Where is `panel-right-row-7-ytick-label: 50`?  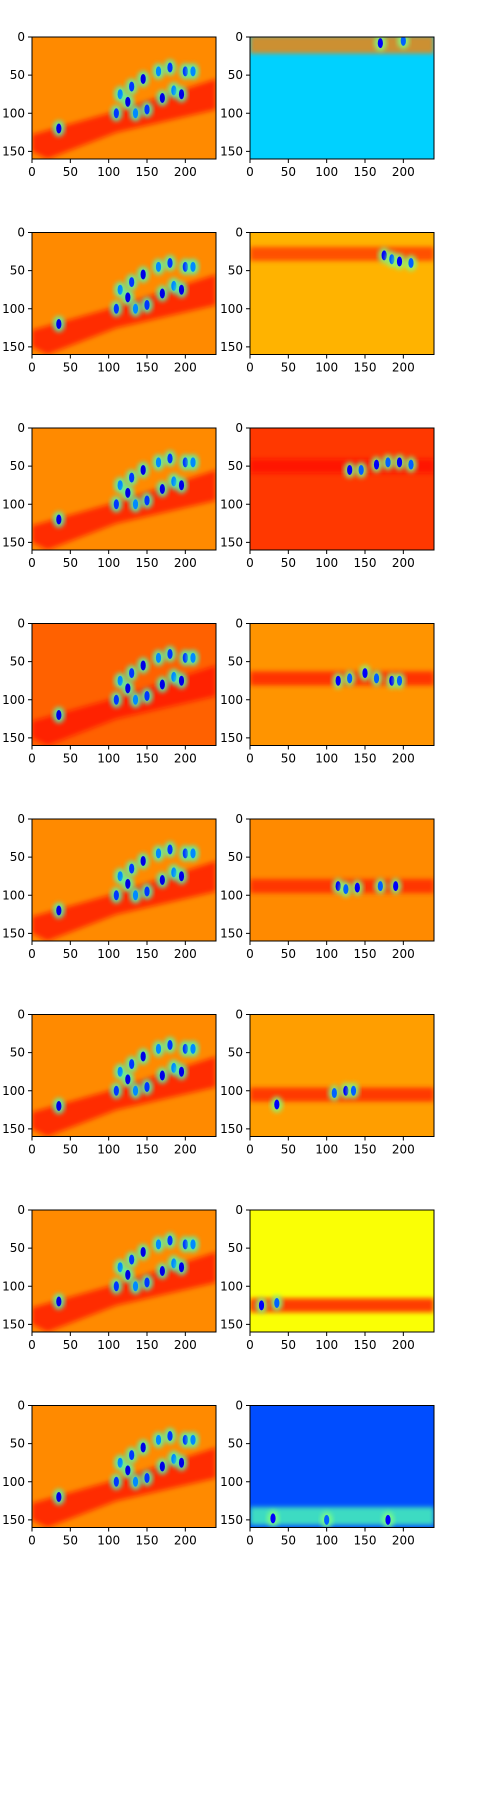
panel-right-row-7-ytick-label: 50 is located at coordinates (235, 1248).